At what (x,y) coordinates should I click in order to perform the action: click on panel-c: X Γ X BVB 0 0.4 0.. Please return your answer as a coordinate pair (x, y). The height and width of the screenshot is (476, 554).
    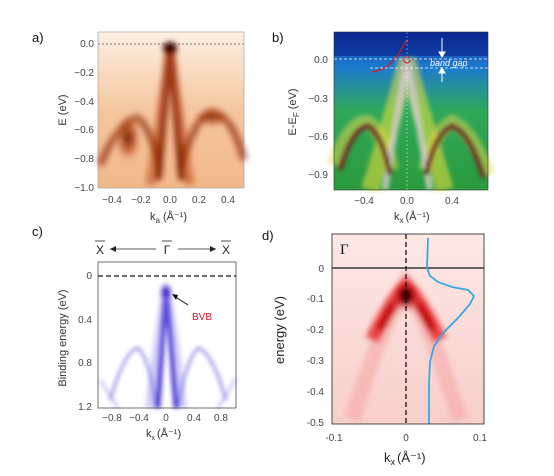
    Looking at the image, I should click on (147, 341).